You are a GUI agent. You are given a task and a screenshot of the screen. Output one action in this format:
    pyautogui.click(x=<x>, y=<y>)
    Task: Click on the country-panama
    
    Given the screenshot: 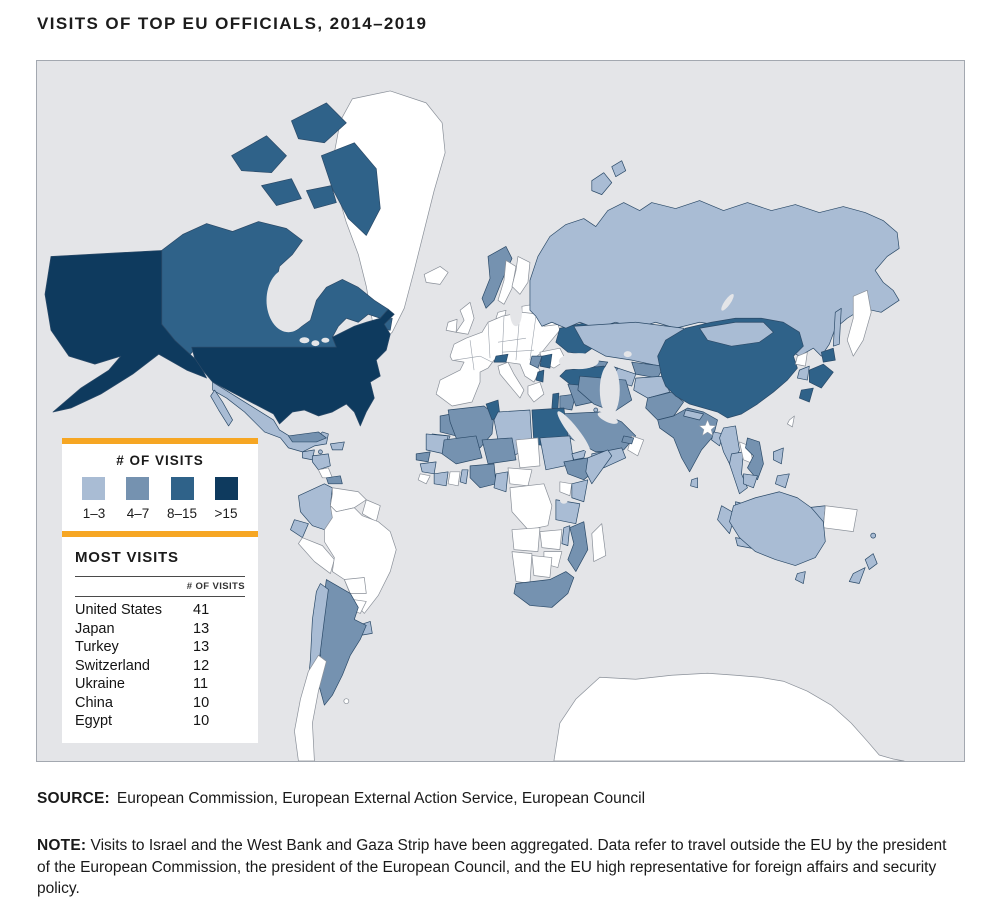 What is the action you would take?
    pyautogui.click(x=334, y=480)
    